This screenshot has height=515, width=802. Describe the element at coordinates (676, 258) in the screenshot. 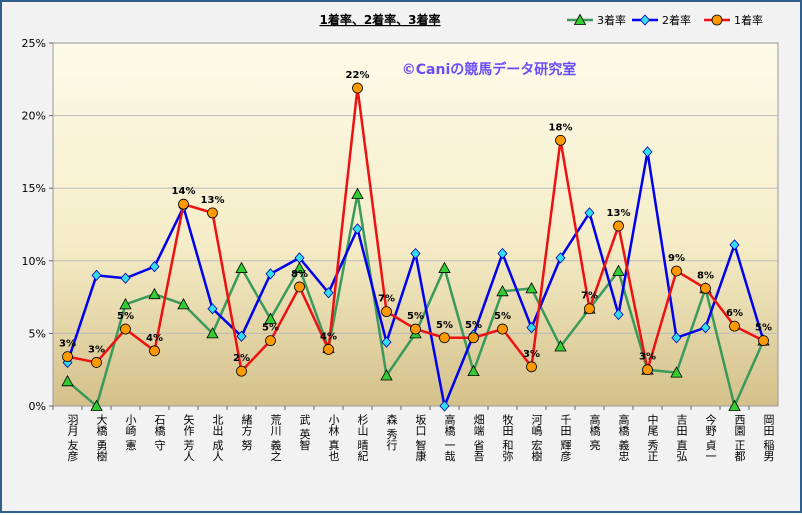

I see `data-label: 9%` at that location.